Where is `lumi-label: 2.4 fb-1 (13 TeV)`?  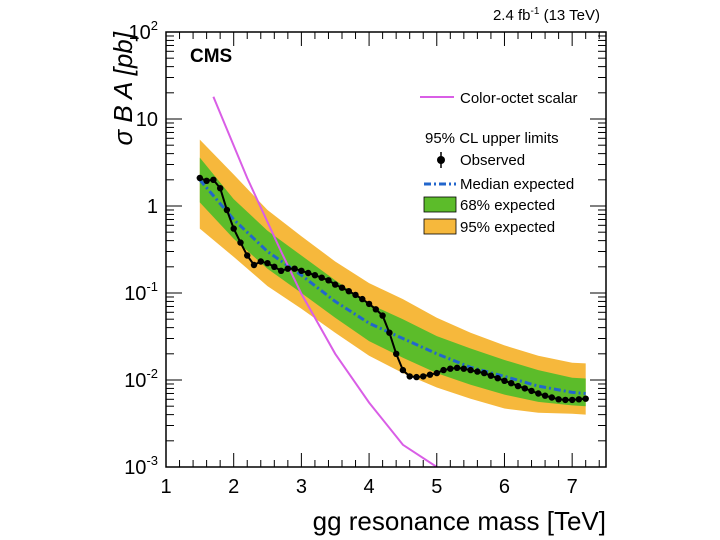
lumi-label: 2.4 fb-1 (13 TeV) is located at coordinates (546, 15).